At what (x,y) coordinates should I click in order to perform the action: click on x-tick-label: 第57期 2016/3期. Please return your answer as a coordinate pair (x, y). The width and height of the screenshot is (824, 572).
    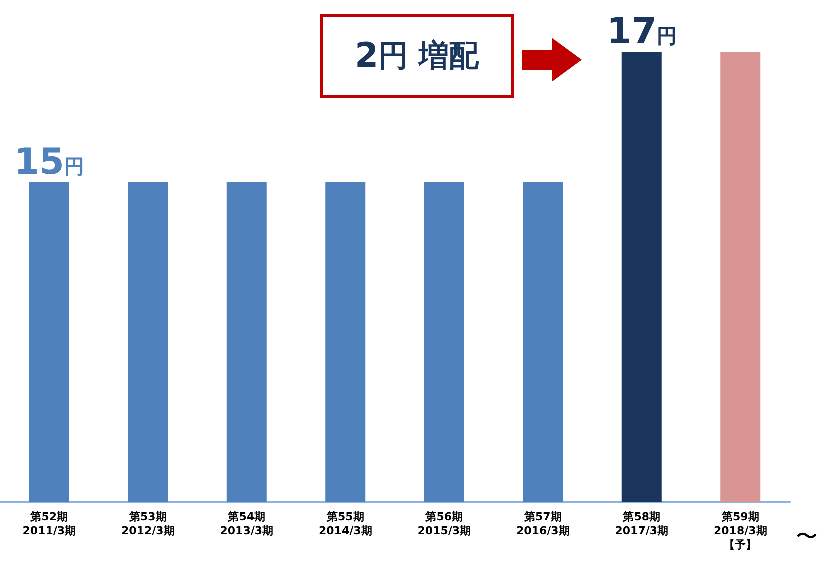
    Looking at the image, I should click on (543, 524).